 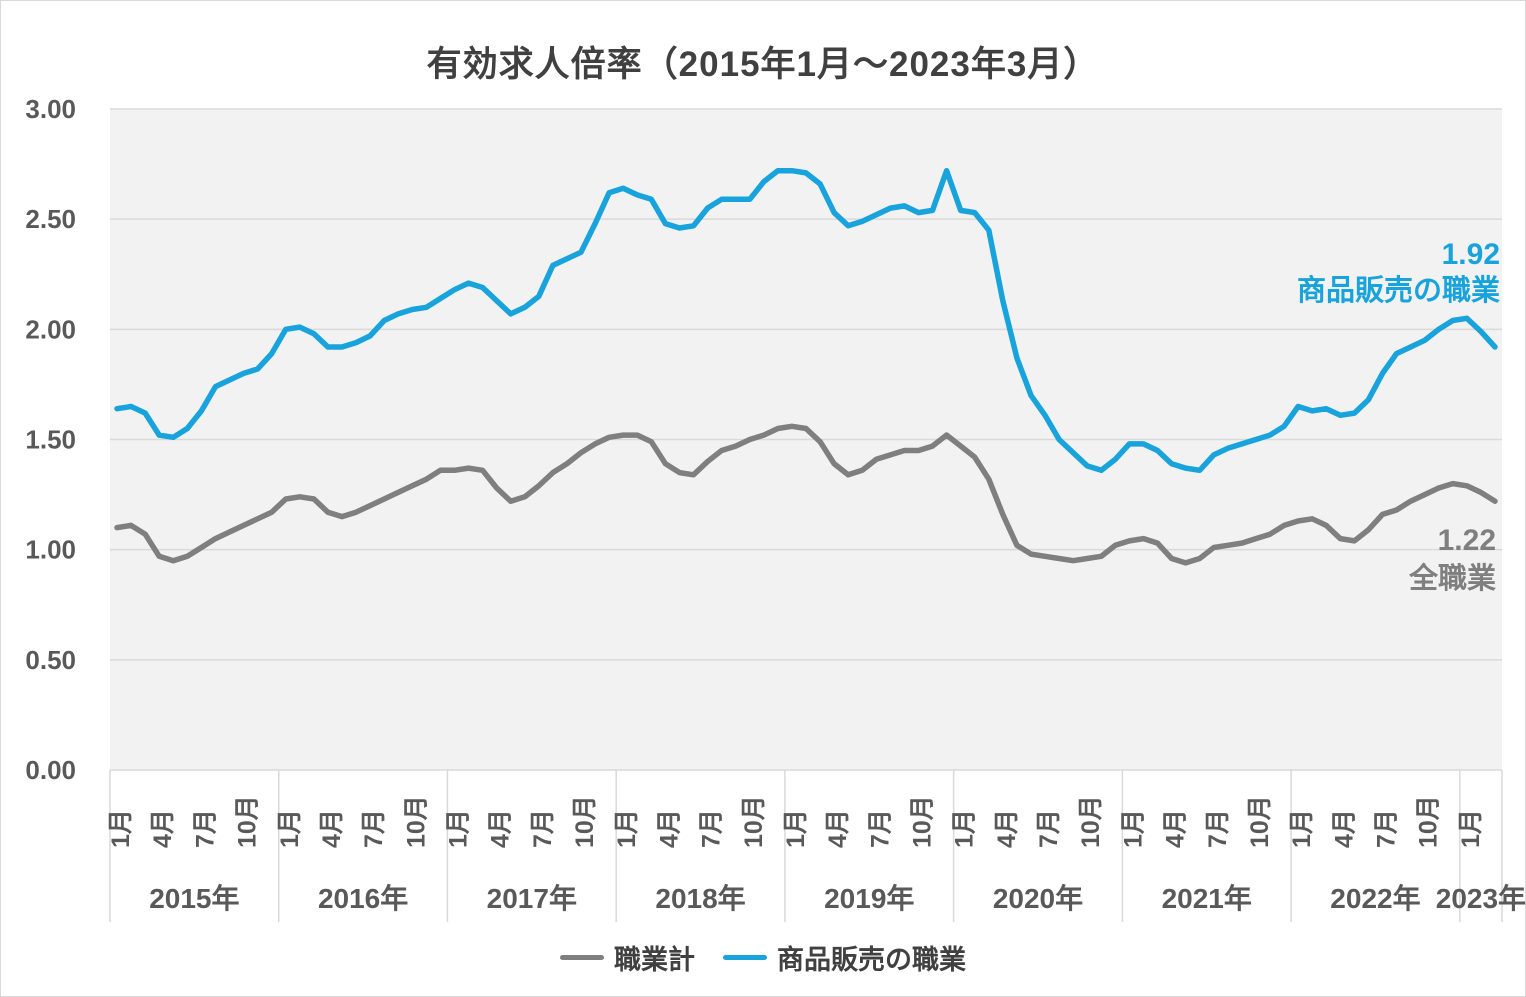 What do you see at coordinates (50, 219) in the screenshot?
I see `y-tick-label: 2.50` at bounding box center [50, 219].